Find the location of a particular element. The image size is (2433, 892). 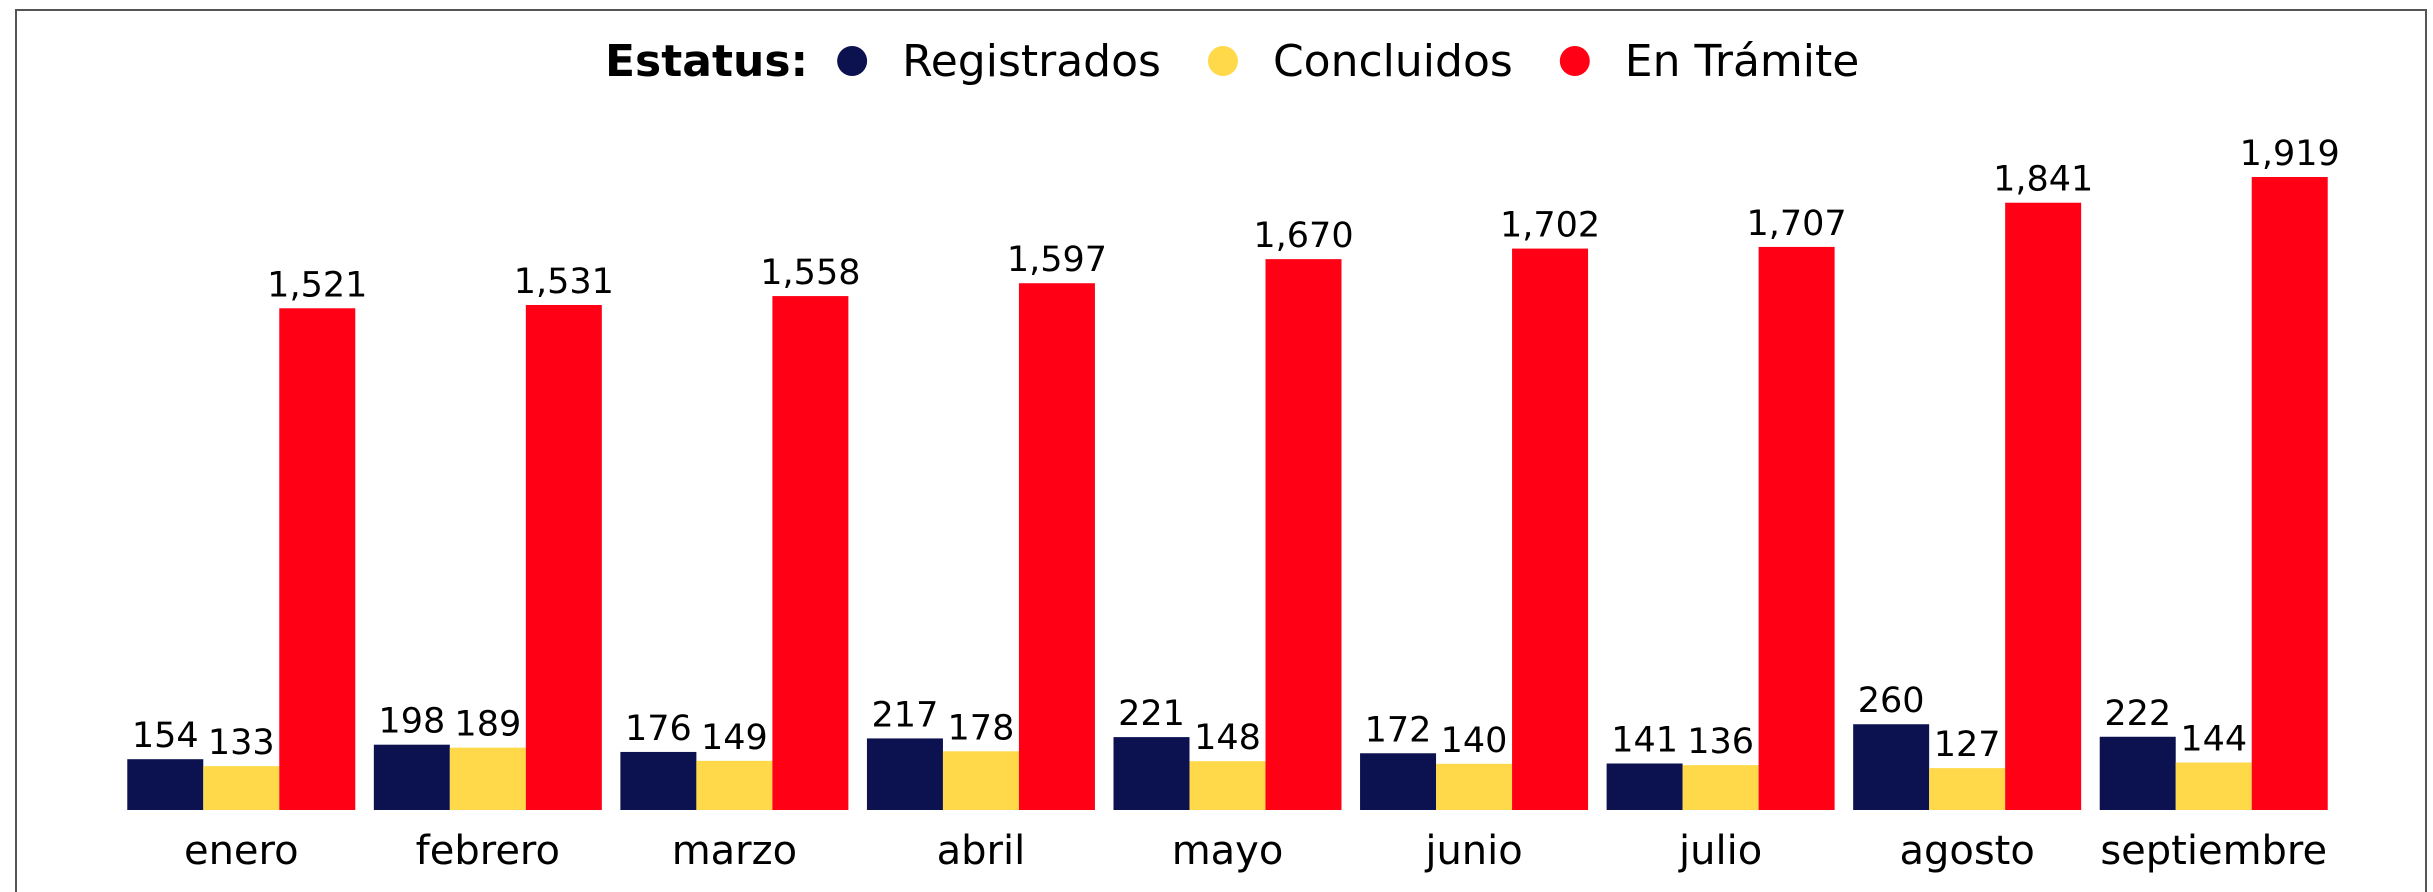

data-label: 1,919 is located at coordinates (2290, 154).